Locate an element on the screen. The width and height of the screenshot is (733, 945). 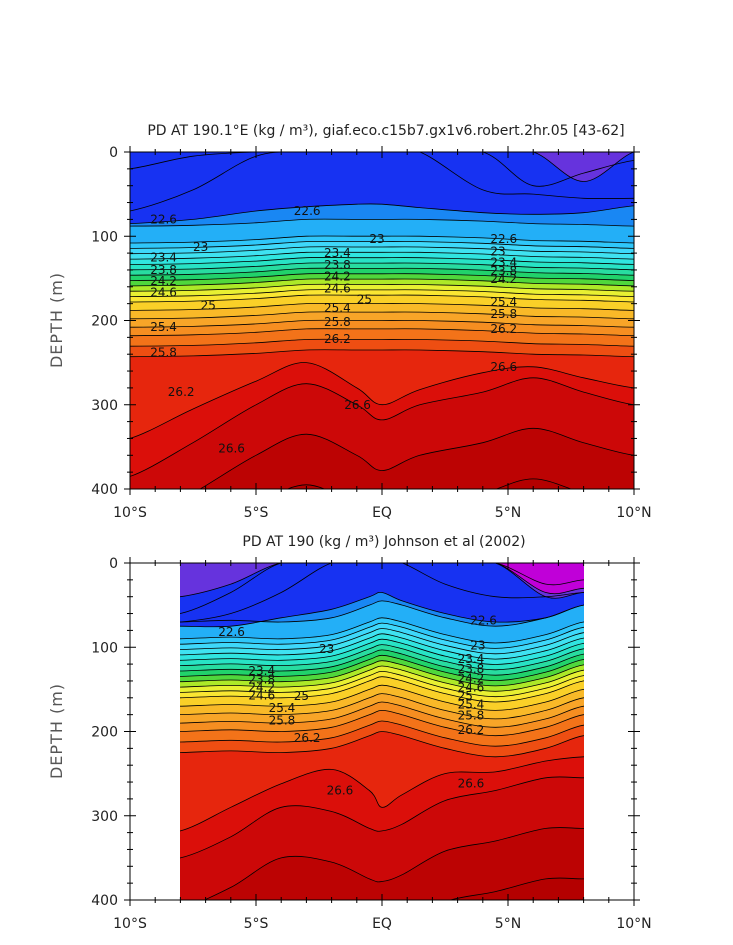
y-tick-label: 400 is located at coordinates (104, 490).